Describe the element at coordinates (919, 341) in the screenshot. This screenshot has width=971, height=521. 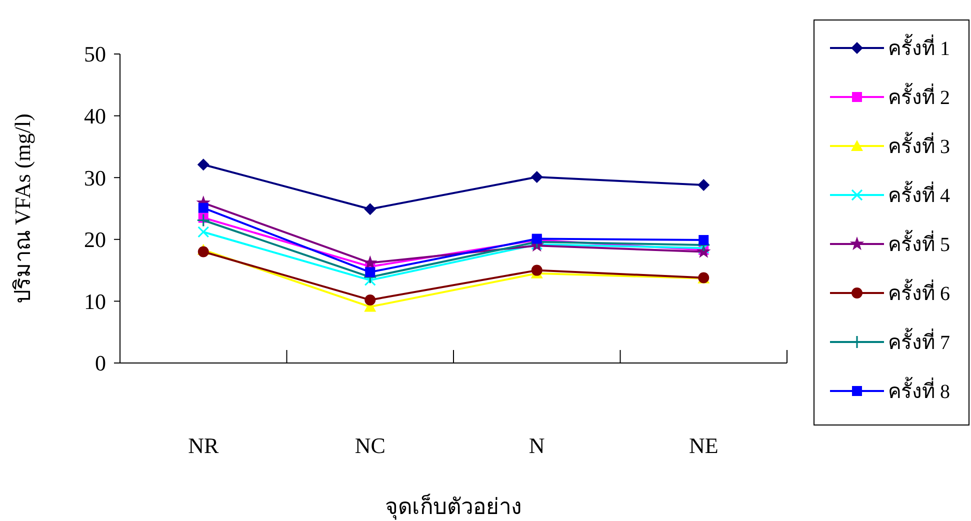
I see `legend-label: ครั้งที่ 7` at that location.